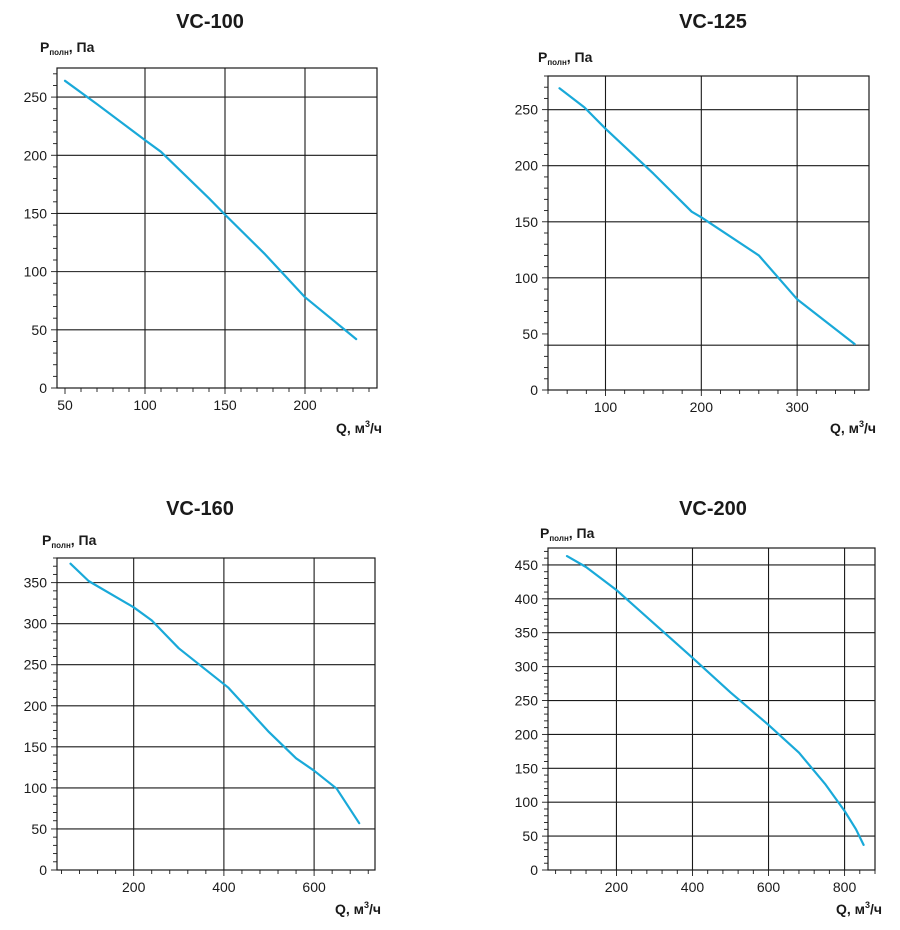 The width and height of the screenshot is (900, 930). Describe the element at coordinates (527, 599) in the screenshot. I see `y-tick-label: 400` at that location.